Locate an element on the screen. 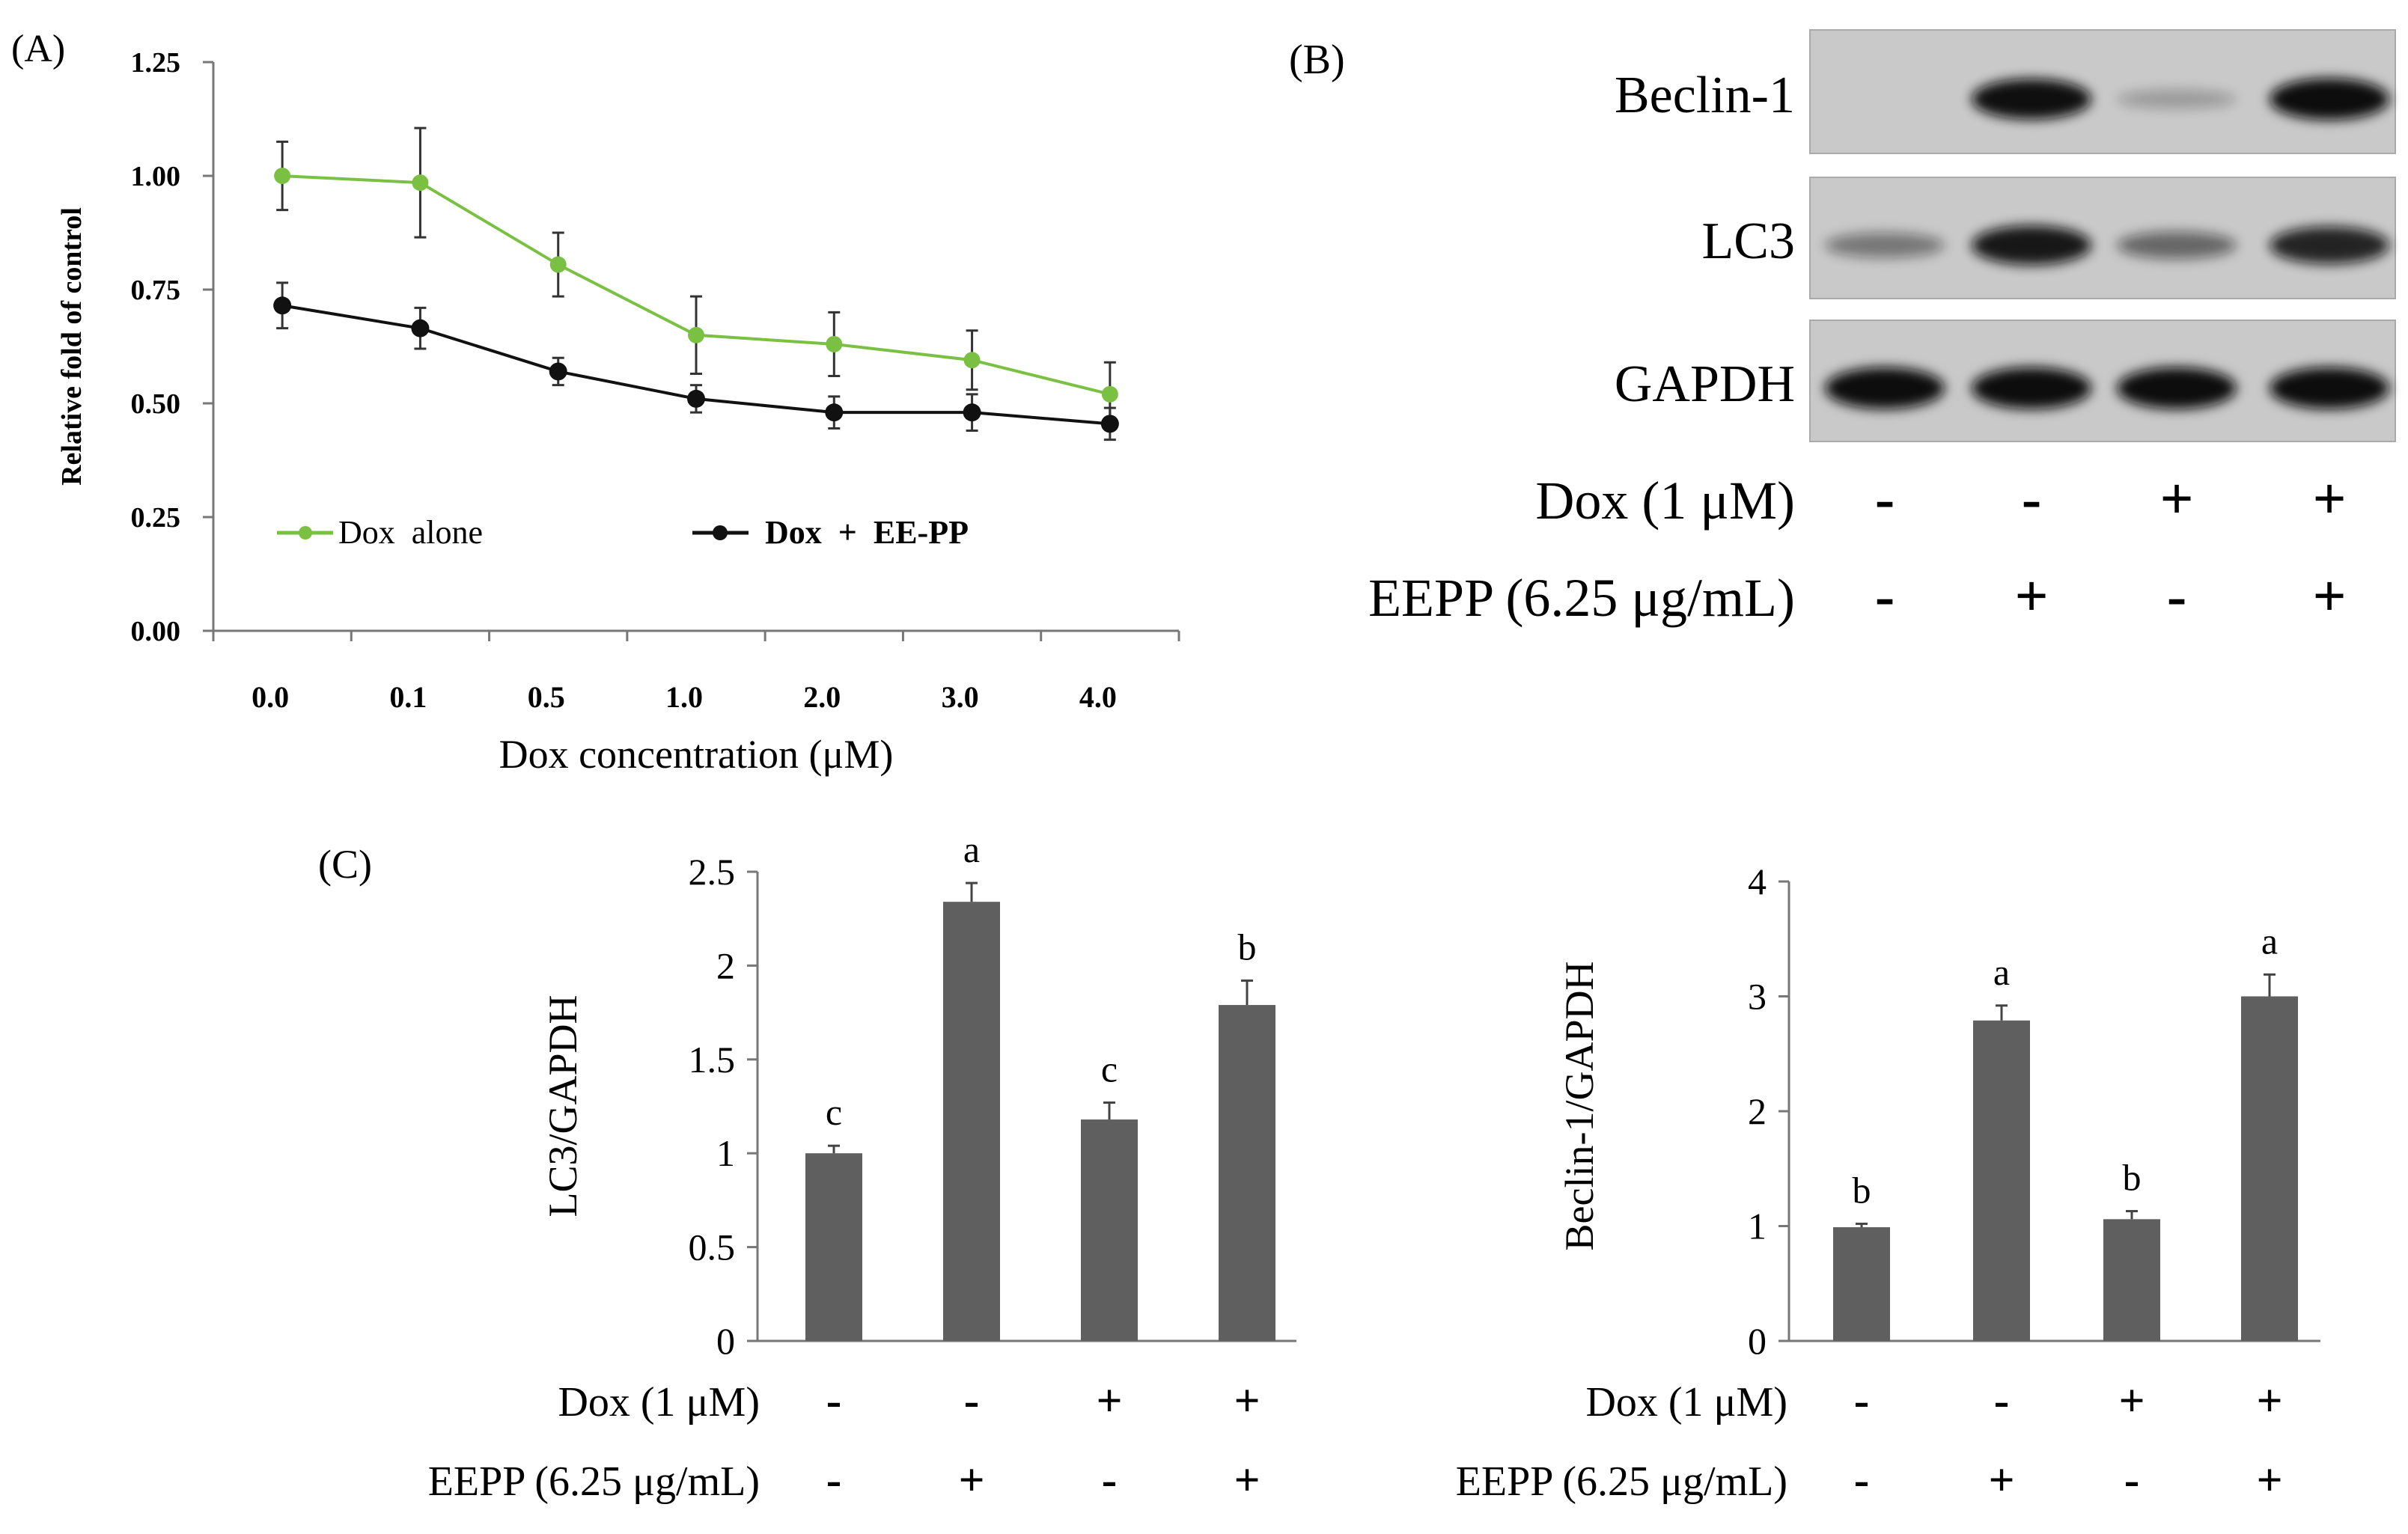  beclin1-y-tick-label: 3 is located at coordinates (1757, 997).